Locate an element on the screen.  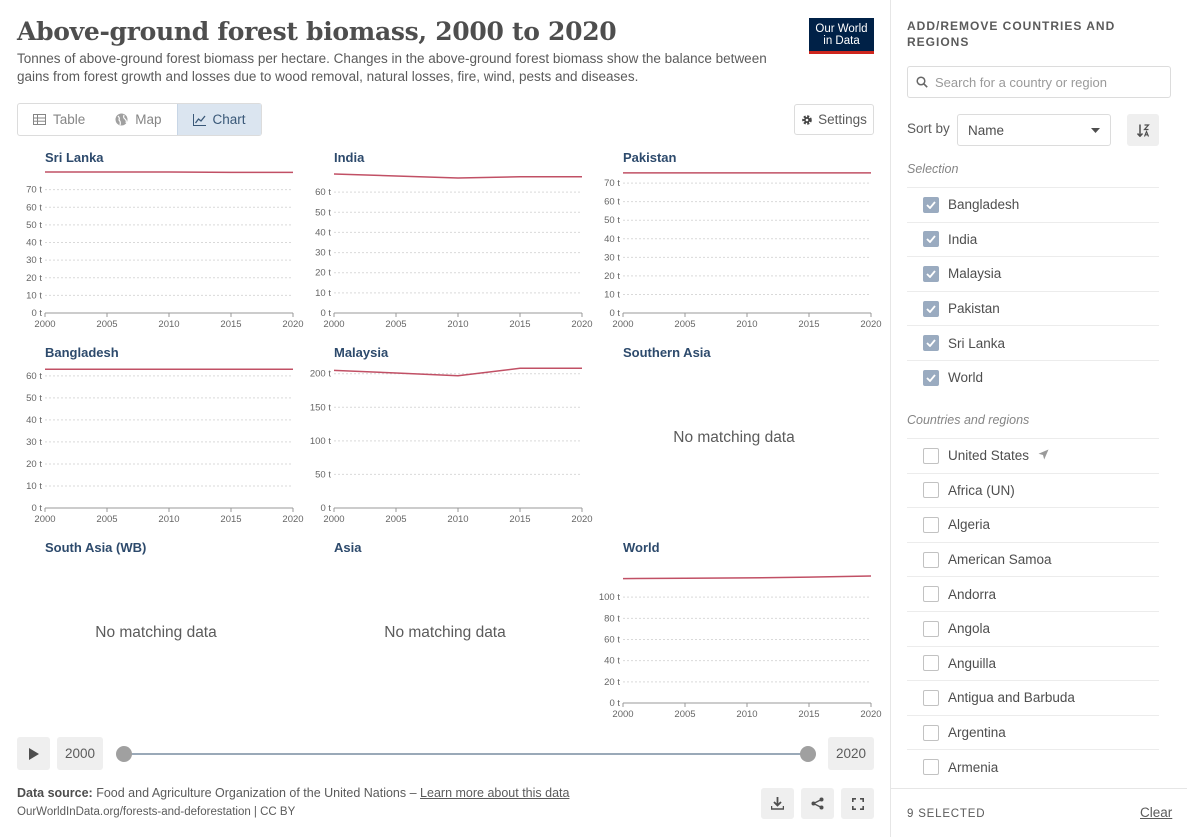
expand-icon is located at coordinates (857, 803).